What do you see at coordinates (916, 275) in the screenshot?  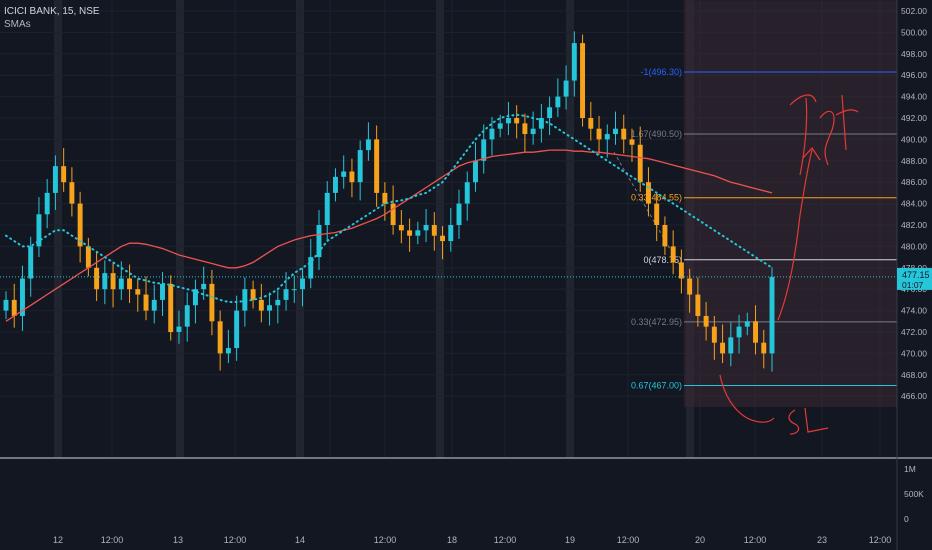 I see `last-price-value: 477.15` at bounding box center [916, 275].